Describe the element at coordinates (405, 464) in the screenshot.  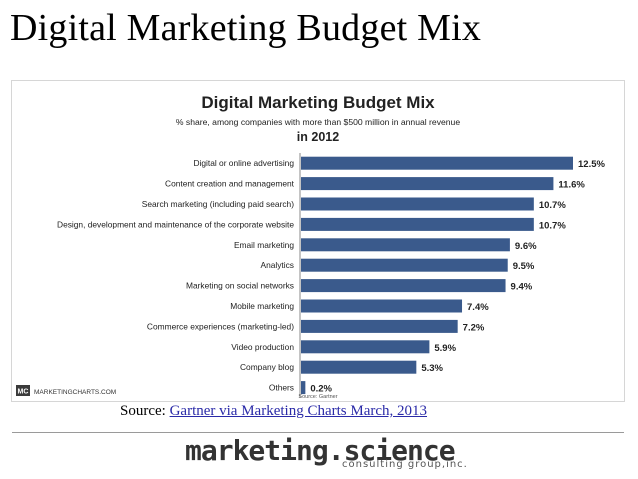
I see `brand-tagline: consulting group,inc.` at that location.